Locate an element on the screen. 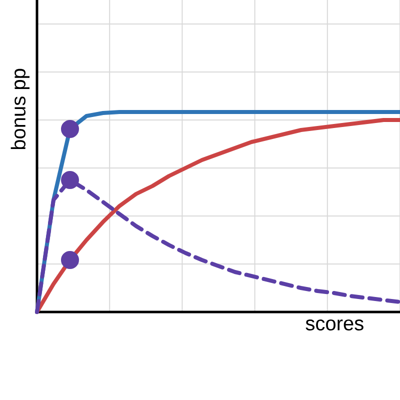 The image size is (400, 400). y-axis-title: bonus pp is located at coordinates (20, 109).